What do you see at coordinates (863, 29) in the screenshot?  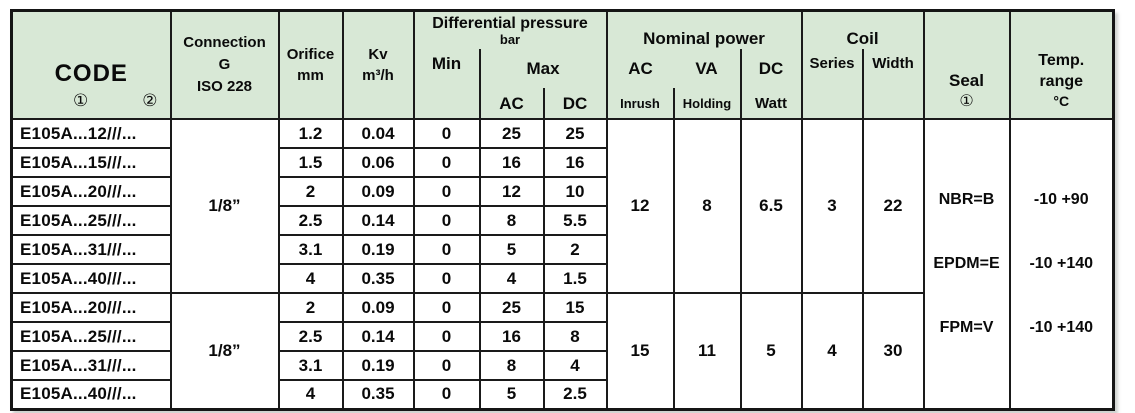 I see `group-header-coil: Coil` at bounding box center [863, 29].